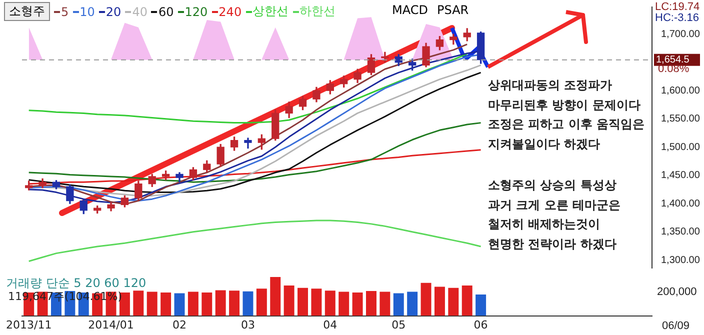 Image resolution: width=704 pixels, height=335 pixels. What do you see at coordinates (677, 18) in the screenshot?
I see `text: HC:-3.16` at bounding box center [677, 18].